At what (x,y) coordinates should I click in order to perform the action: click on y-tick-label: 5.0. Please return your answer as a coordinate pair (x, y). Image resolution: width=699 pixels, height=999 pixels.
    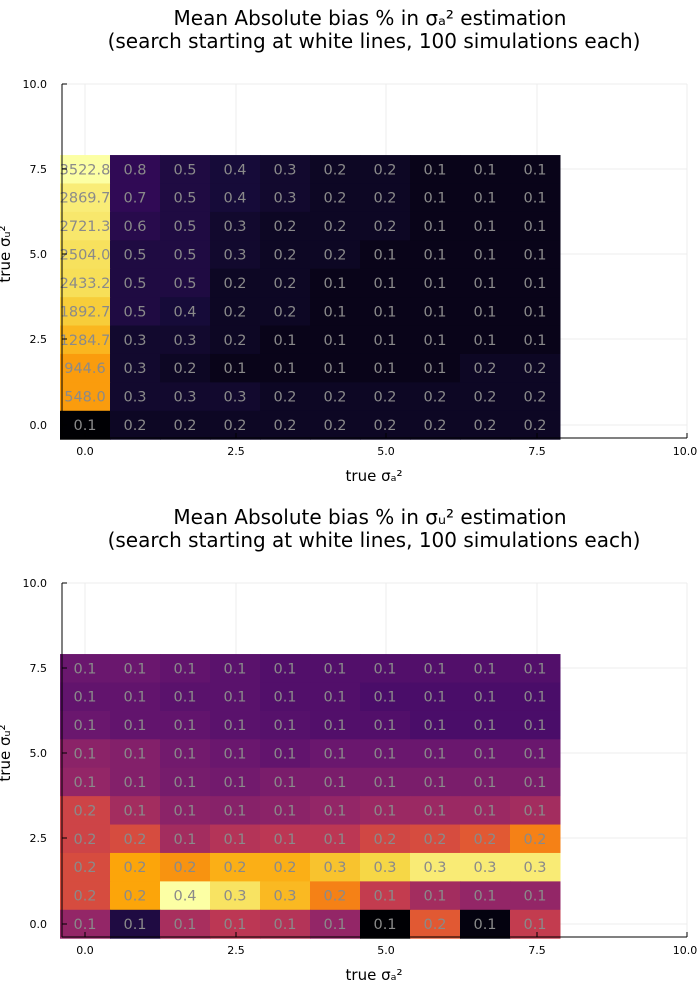
    Looking at the image, I should click on (39, 254).